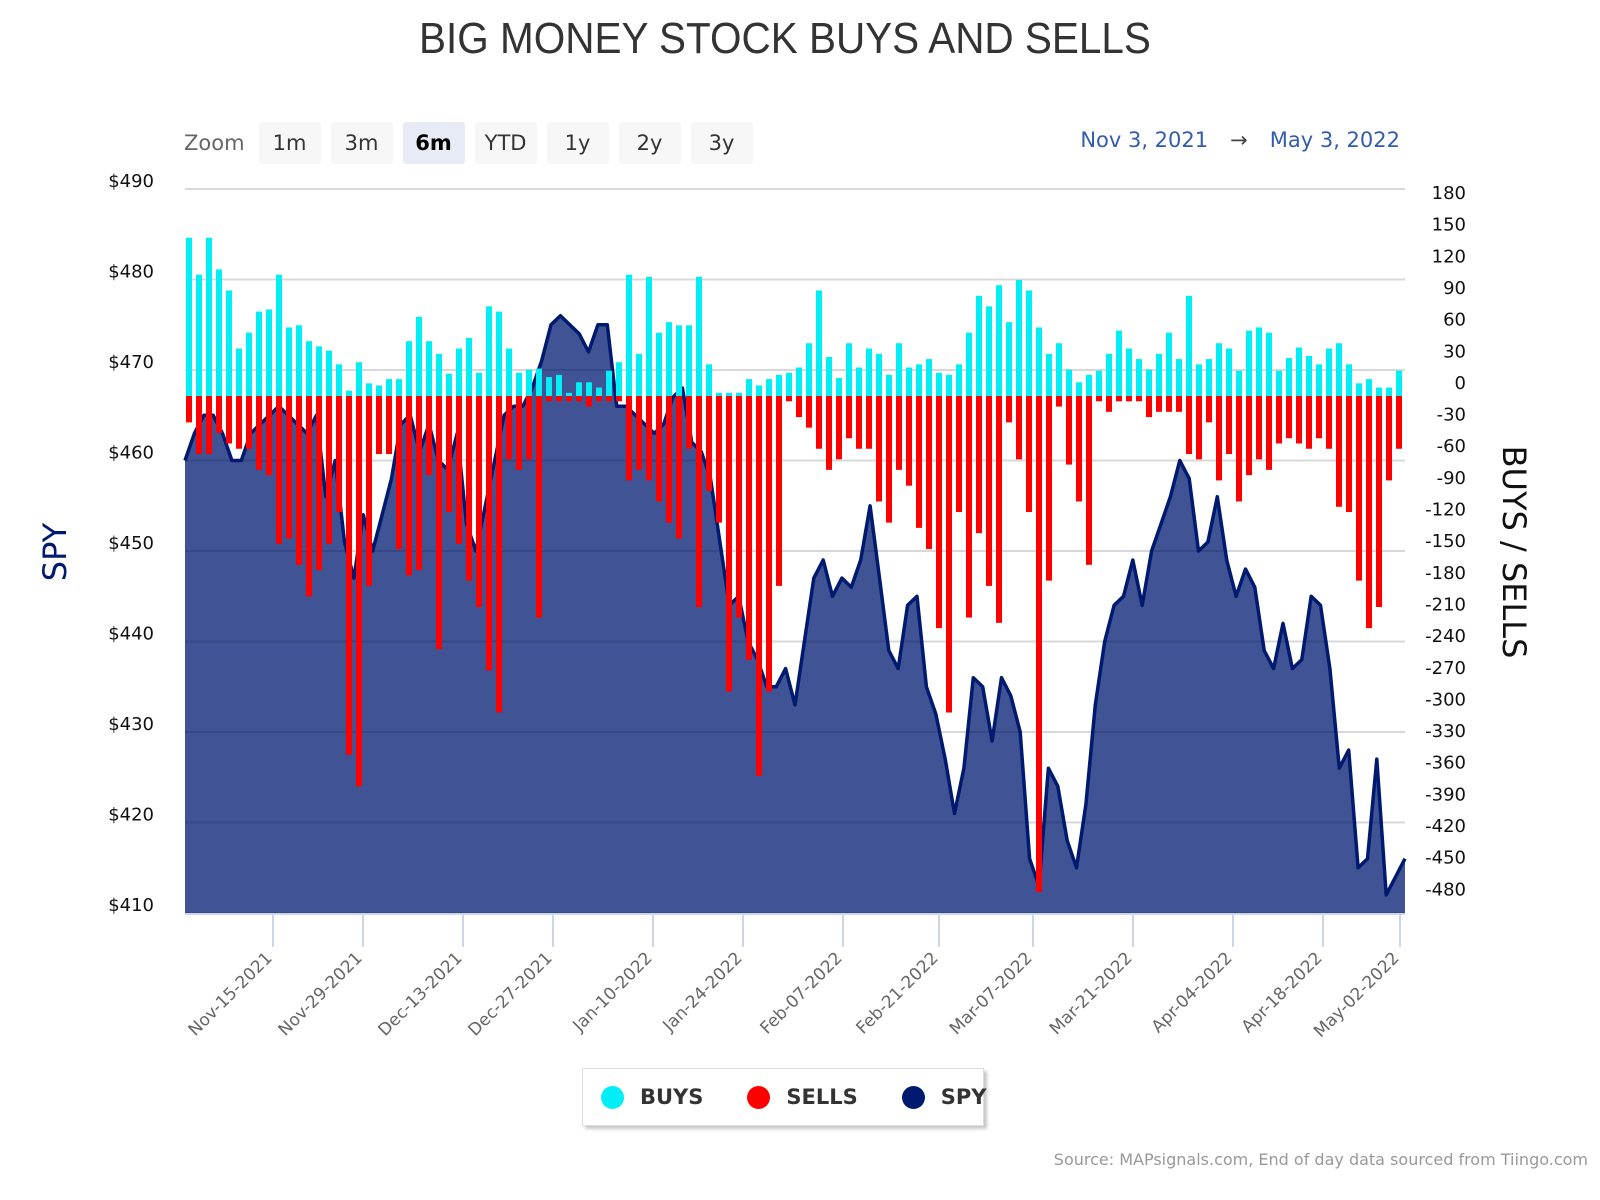 The image size is (1600, 1200). I want to click on y-right-tick-label: -270, so click(1445, 668).